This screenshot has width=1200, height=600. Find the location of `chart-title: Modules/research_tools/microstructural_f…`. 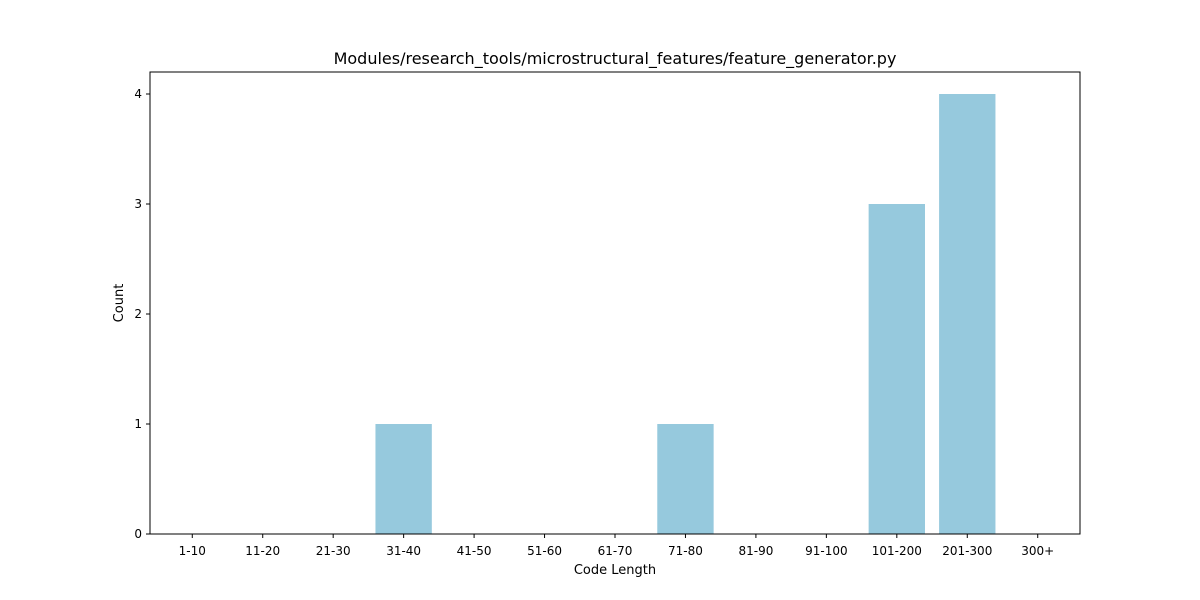

chart-title: Modules/research_tools/microstructural_f… is located at coordinates (615, 59).